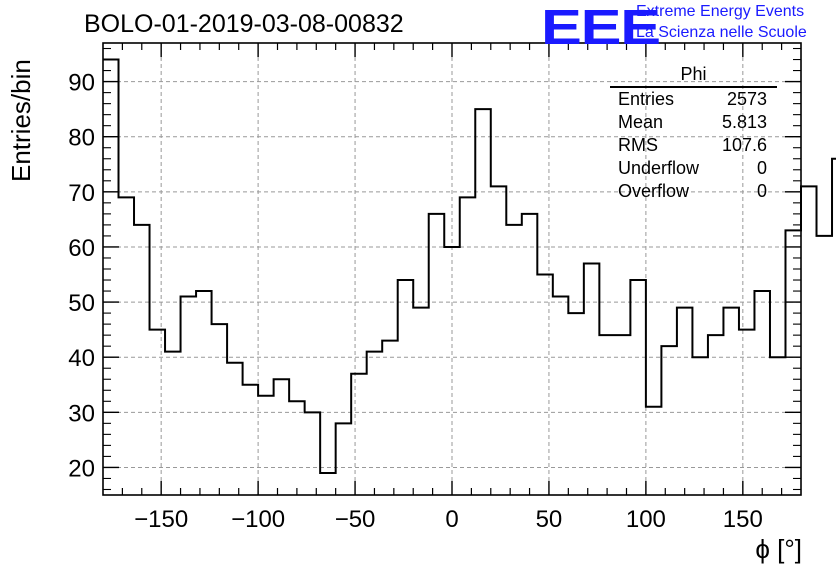 The image size is (836, 572). I want to click on logo-line-2: La Scienza nelle Scuole, so click(721, 32).